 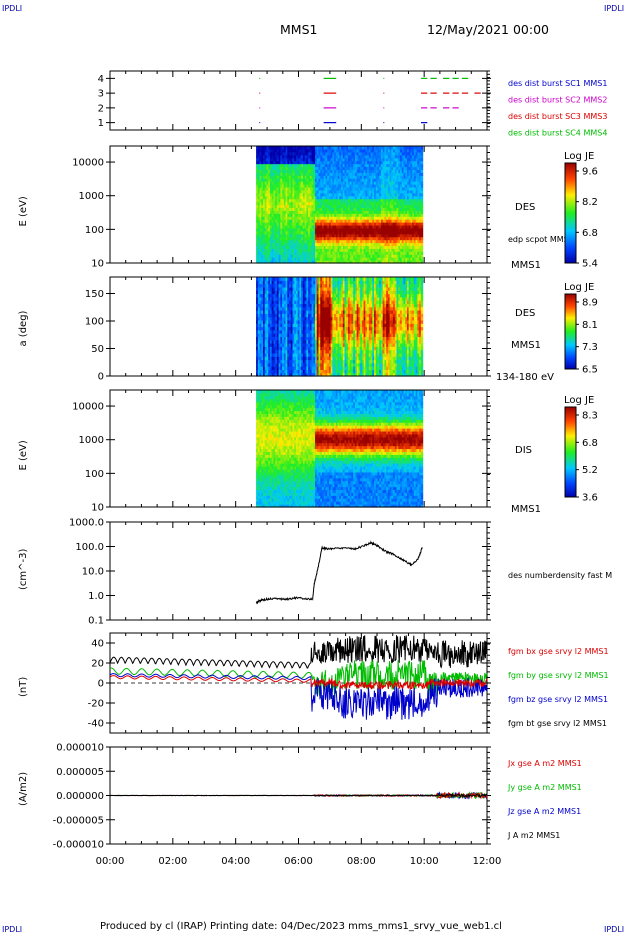 What do you see at coordinates (590, 498) in the screenshot?
I see `colorbar-tick-label: 3.6` at bounding box center [590, 498].